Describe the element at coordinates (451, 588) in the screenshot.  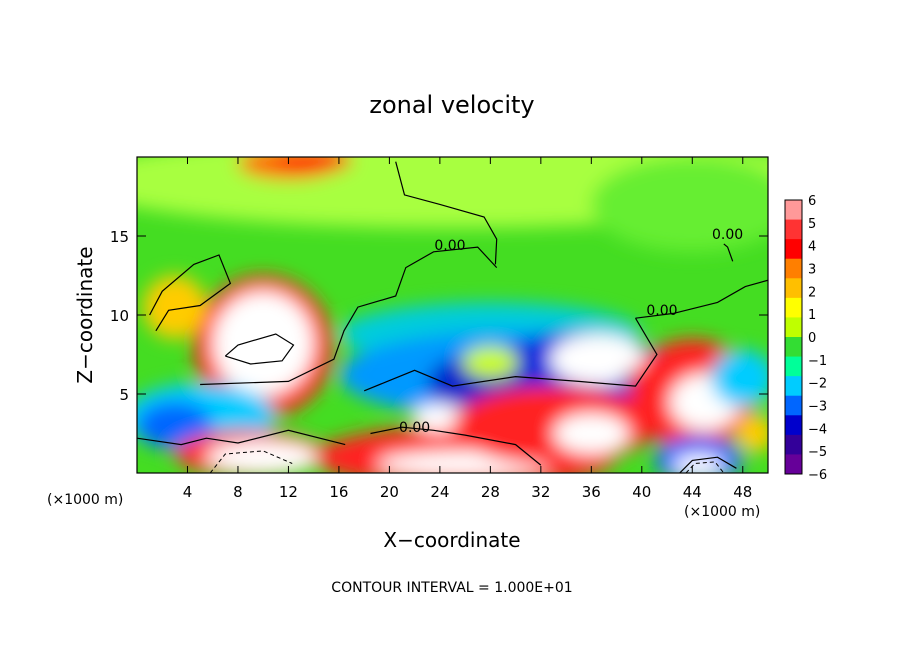
I see `contour-interval-note: CONTOUR INTERVAL = 1.000E+01` at that location.